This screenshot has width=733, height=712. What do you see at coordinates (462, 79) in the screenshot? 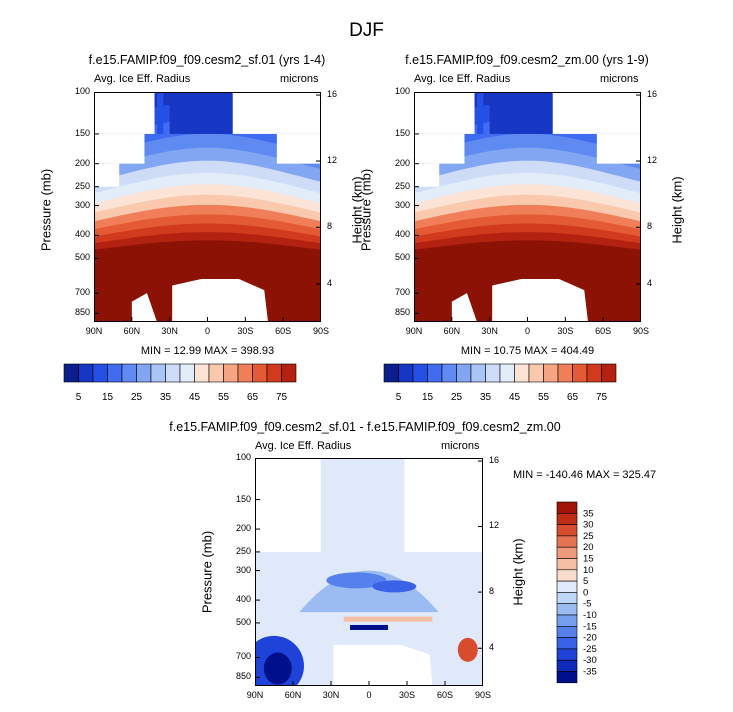
I see `panel2-left-label: Avg. Ice Eff. Radius` at bounding box center [462, 79].